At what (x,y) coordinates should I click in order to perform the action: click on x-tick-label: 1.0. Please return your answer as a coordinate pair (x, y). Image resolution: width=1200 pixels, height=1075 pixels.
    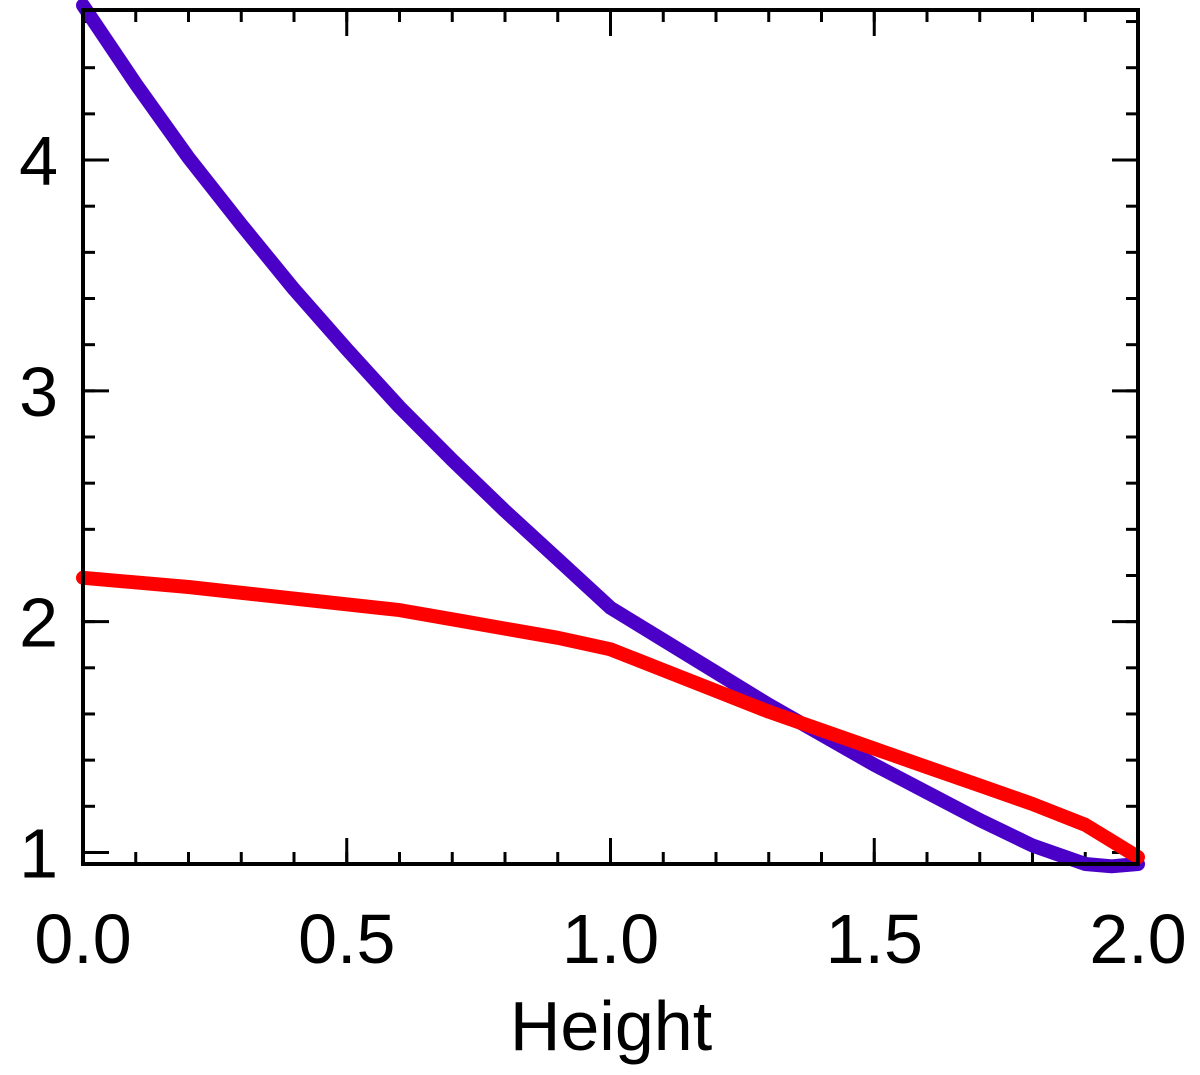
    Looking at the image, I should click on (610, 939).